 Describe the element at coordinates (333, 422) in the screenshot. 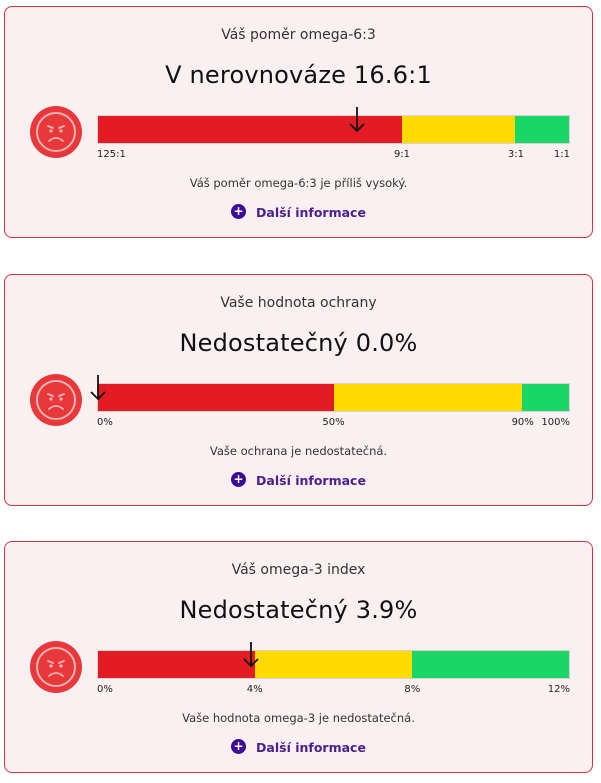

I see `gauge-tick-label: 50%` at that location.